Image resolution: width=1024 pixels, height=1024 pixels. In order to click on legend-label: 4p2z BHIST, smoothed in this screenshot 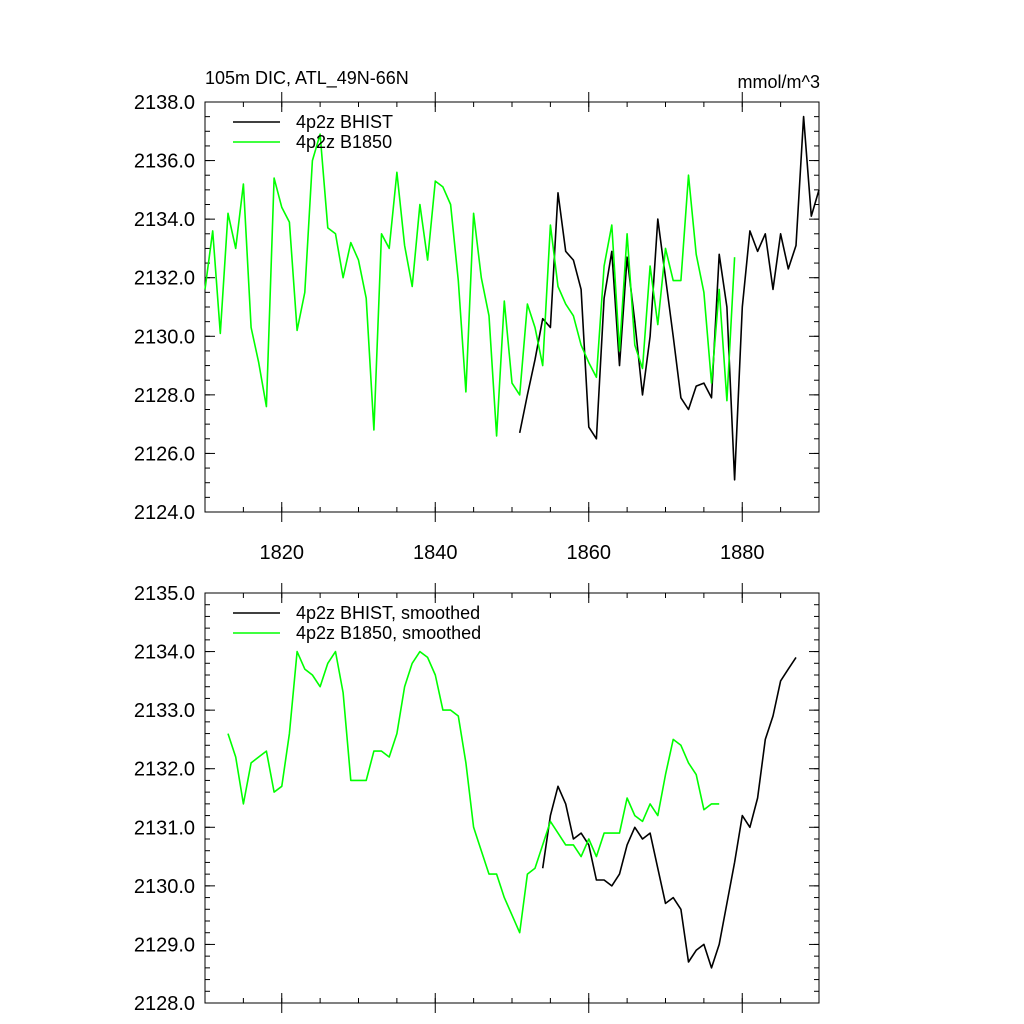, I will do `click(388, 613)`.